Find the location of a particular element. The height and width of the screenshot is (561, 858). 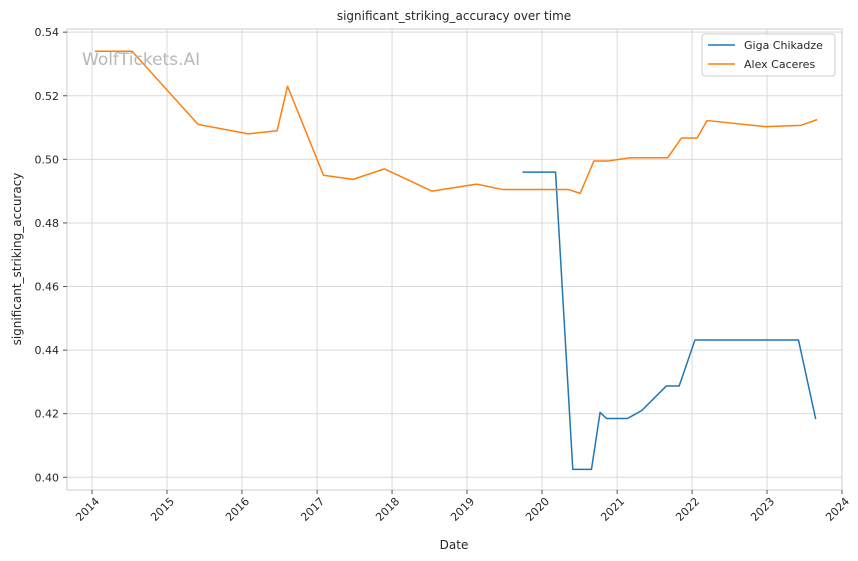

legend: Giga Chikadze Alex Caceres is located at coordinates (768, 55).